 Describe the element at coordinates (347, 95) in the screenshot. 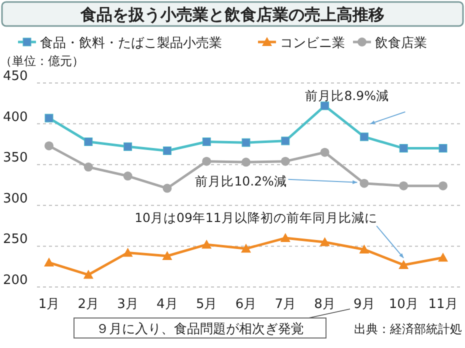

I see `annotation: 前月比8.9%減` at that location.